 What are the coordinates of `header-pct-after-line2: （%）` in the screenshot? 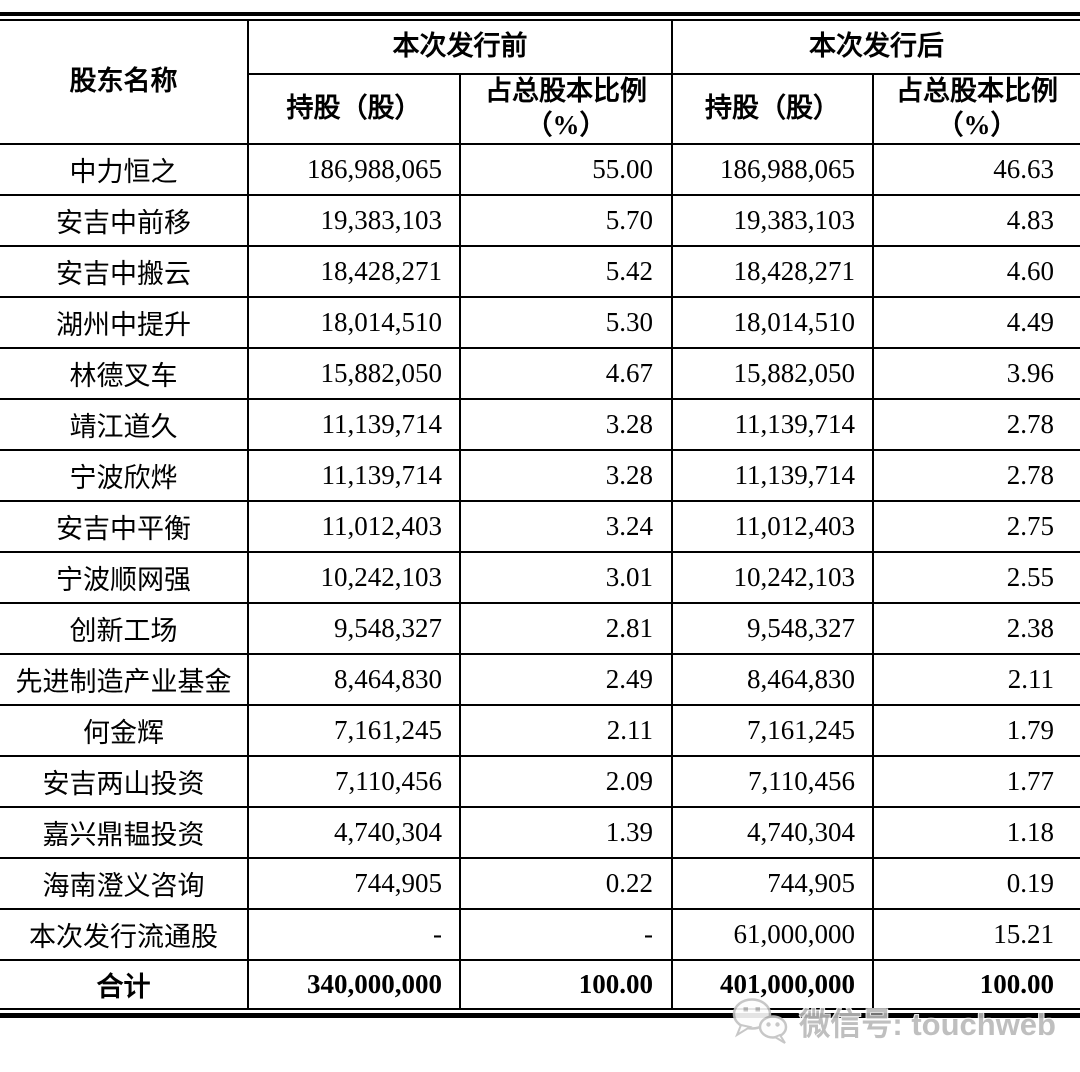 It's located at (977, 125).